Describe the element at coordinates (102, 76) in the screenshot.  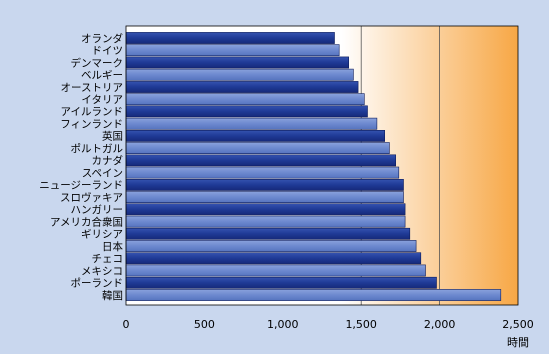
I see `category-label: ベルギー` at that location.